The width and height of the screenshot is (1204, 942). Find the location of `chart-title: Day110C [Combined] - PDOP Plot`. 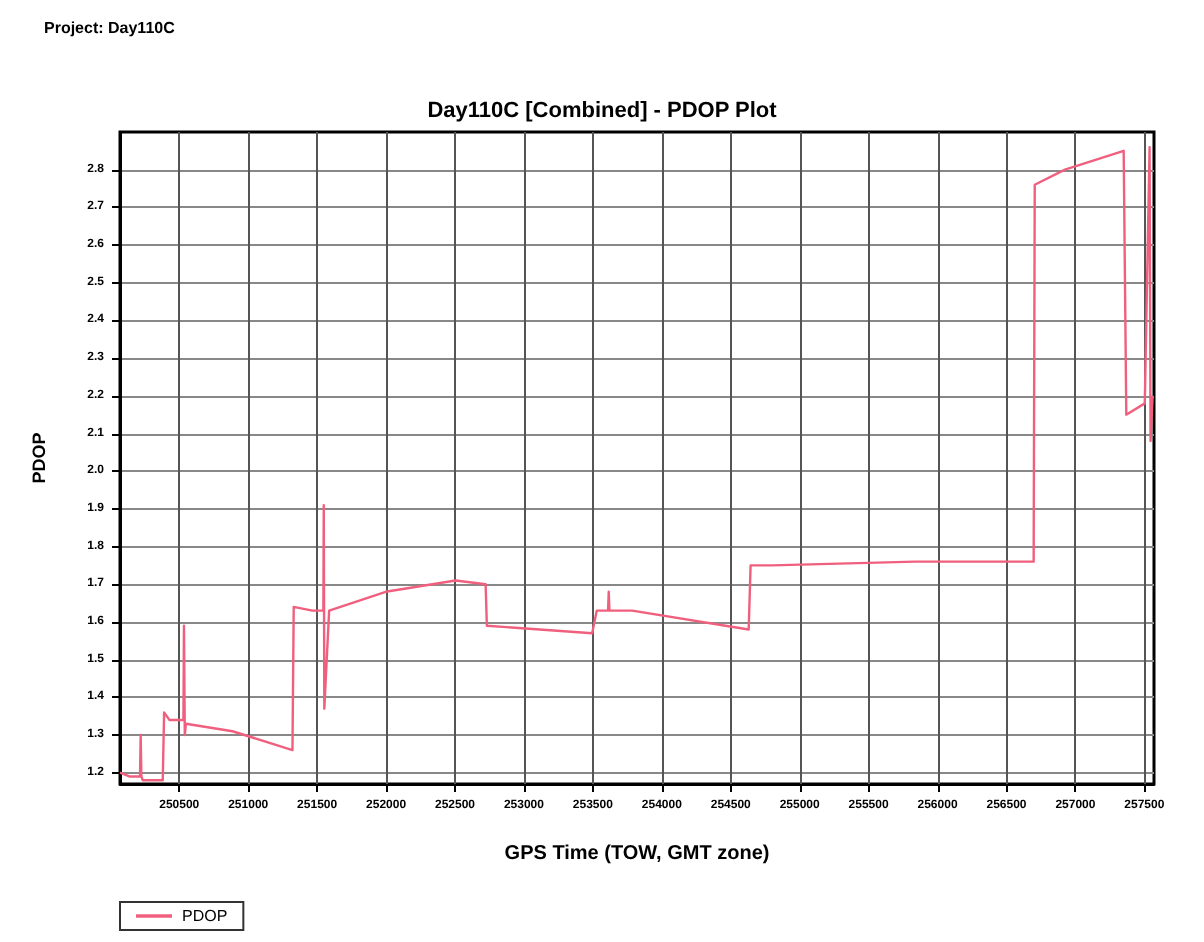

chart-title: Day110C [Combined] - PDOP Plot is located at coordinates (602, 111).